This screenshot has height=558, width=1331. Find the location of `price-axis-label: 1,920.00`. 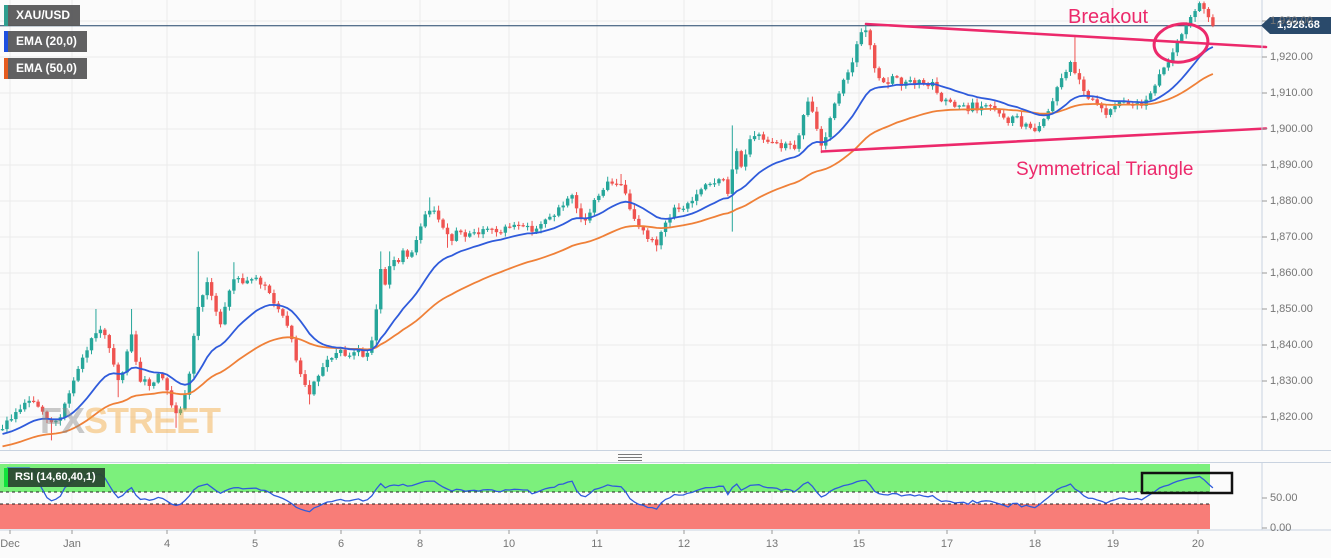

price-axis-label: 1,920.00 is located at coordinates (1291, 57).